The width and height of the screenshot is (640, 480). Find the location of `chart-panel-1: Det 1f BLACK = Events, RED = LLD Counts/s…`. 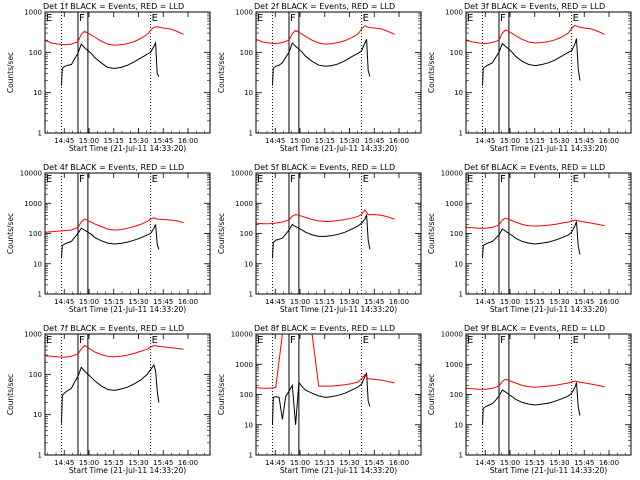

chart-panel-1: Det 1f BLACK = Events, RED = LLD Counts/s… is located at coordinates (108, 77).